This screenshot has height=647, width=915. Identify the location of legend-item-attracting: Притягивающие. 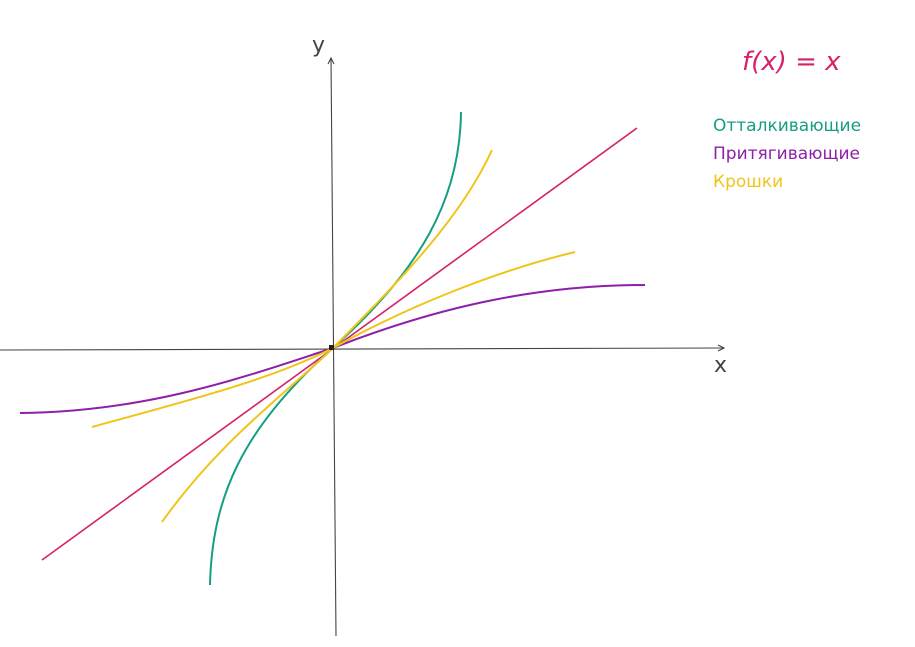
(786, 154).